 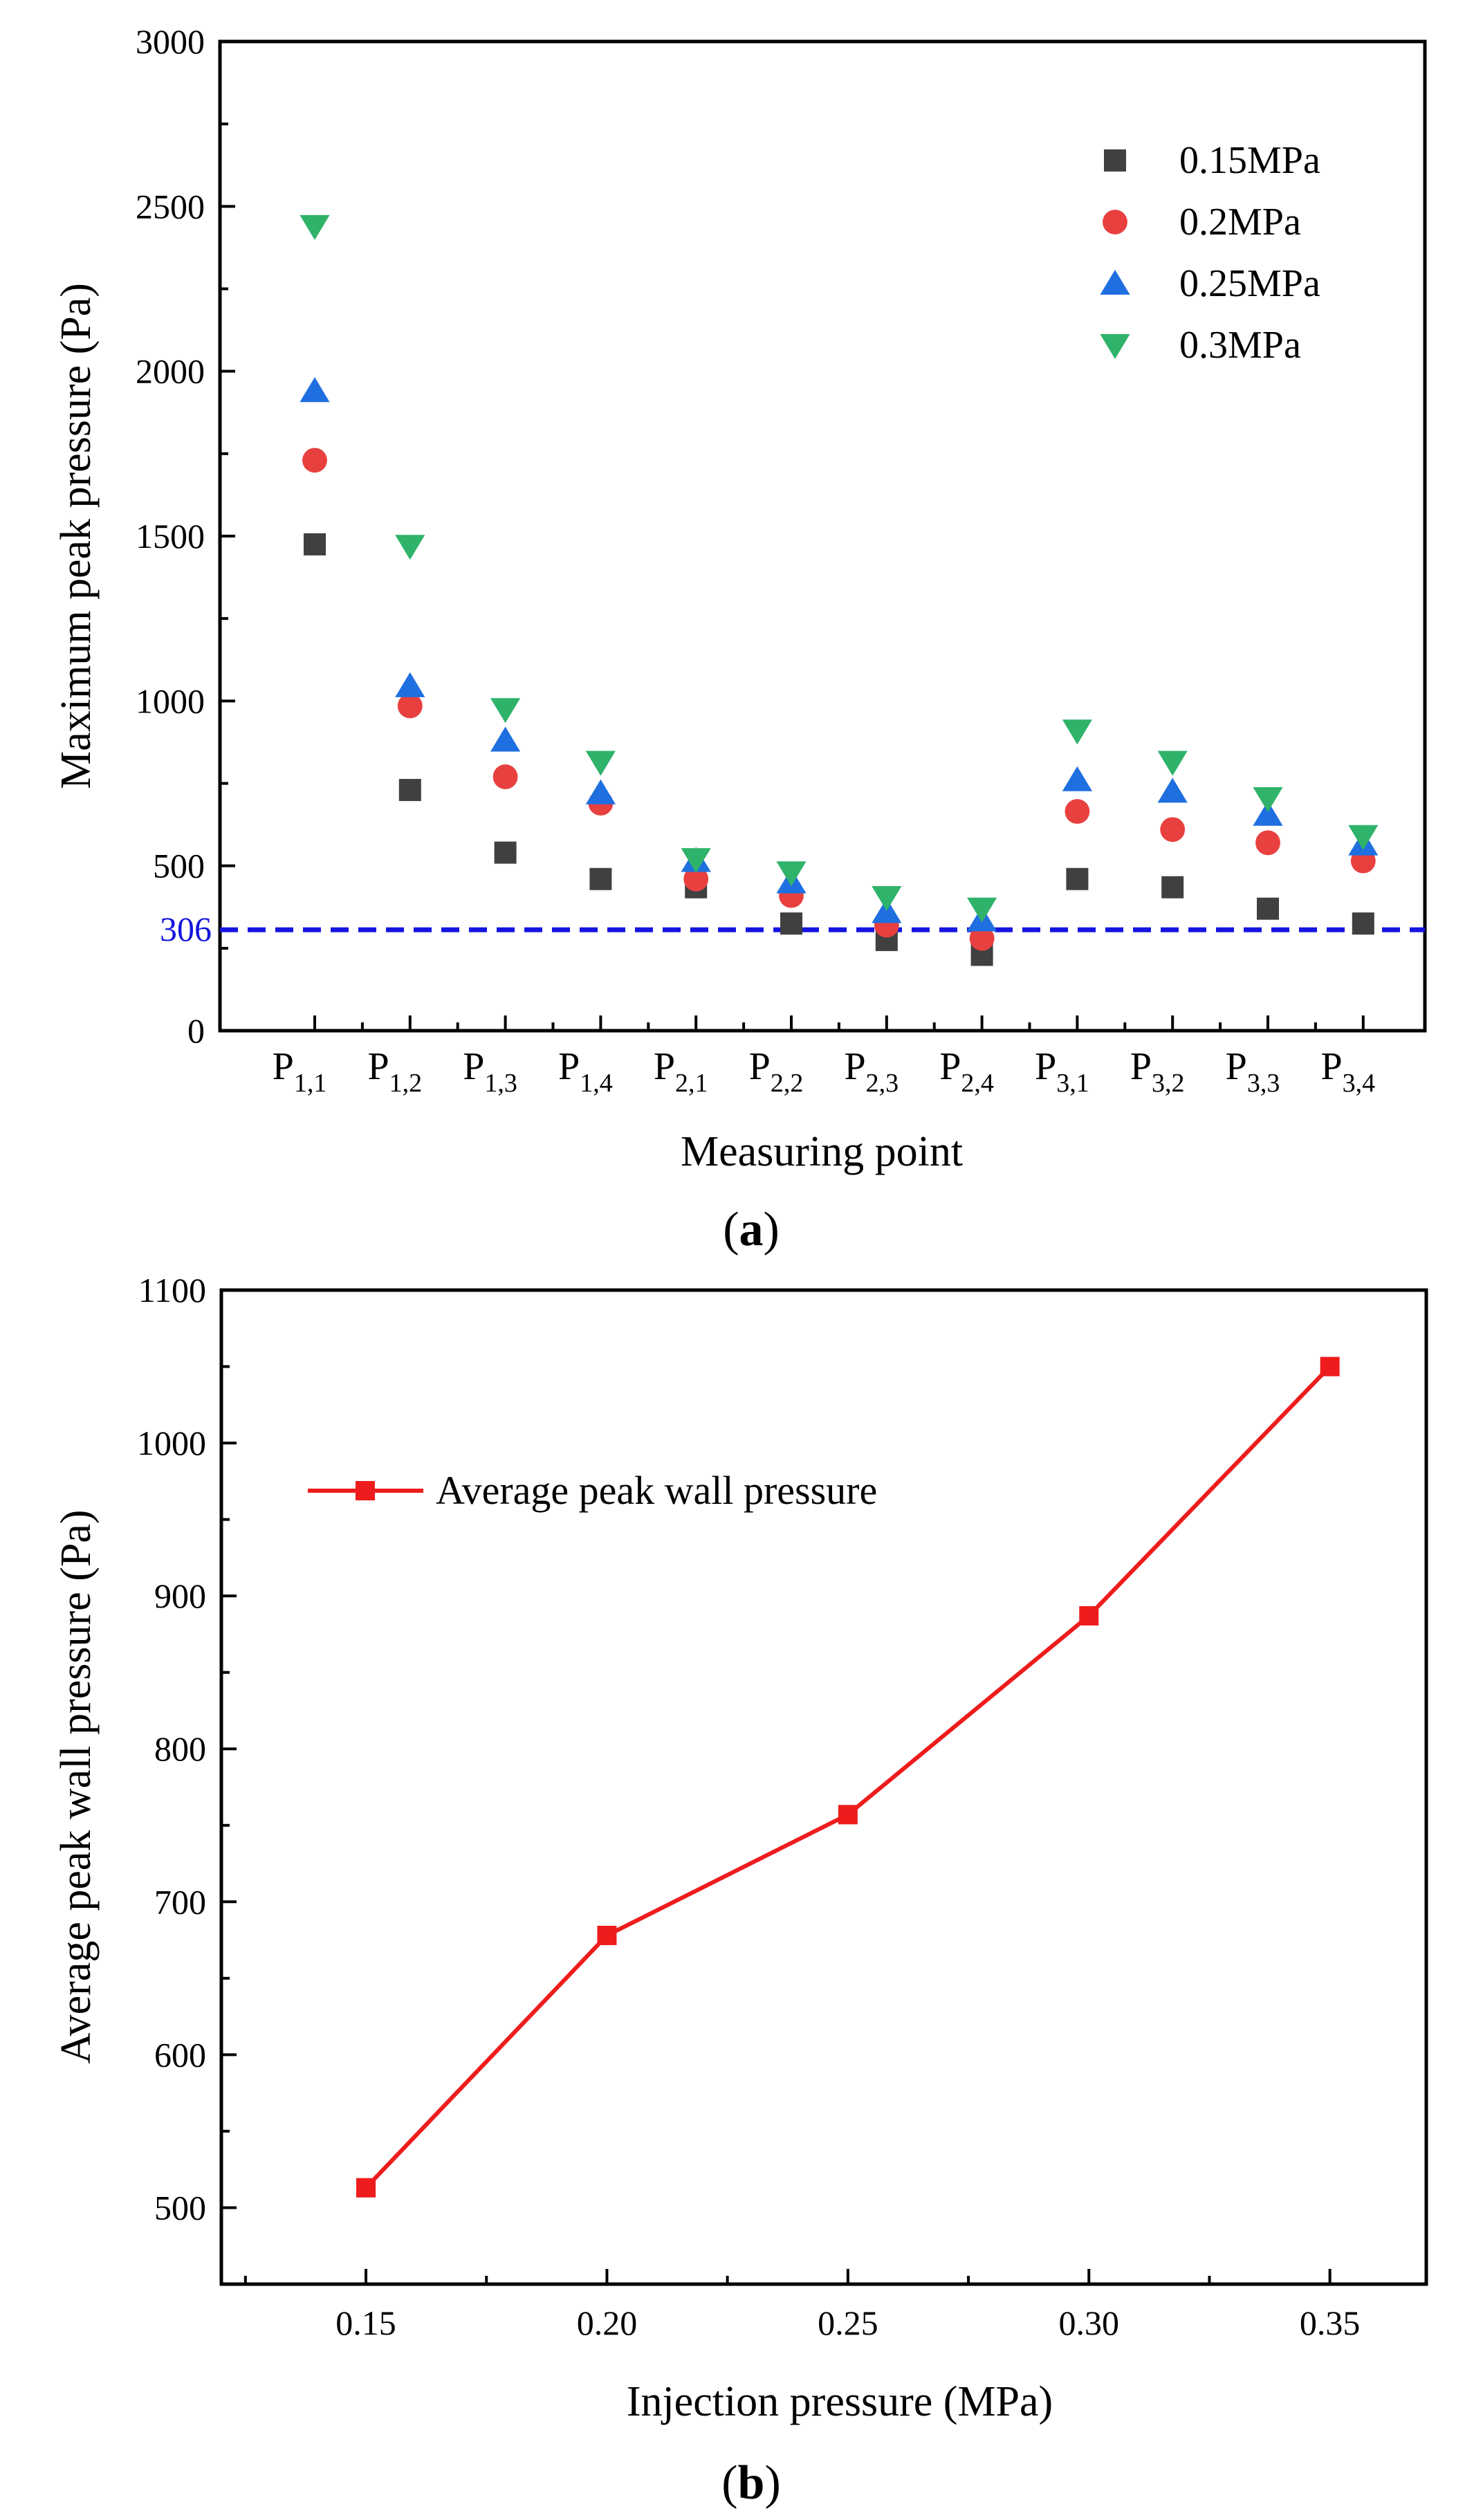 What do you see at coordinates (729, 2483) in the screenshot?
I see `panel-b-label-part: (` at bounding box center [729, 2483].